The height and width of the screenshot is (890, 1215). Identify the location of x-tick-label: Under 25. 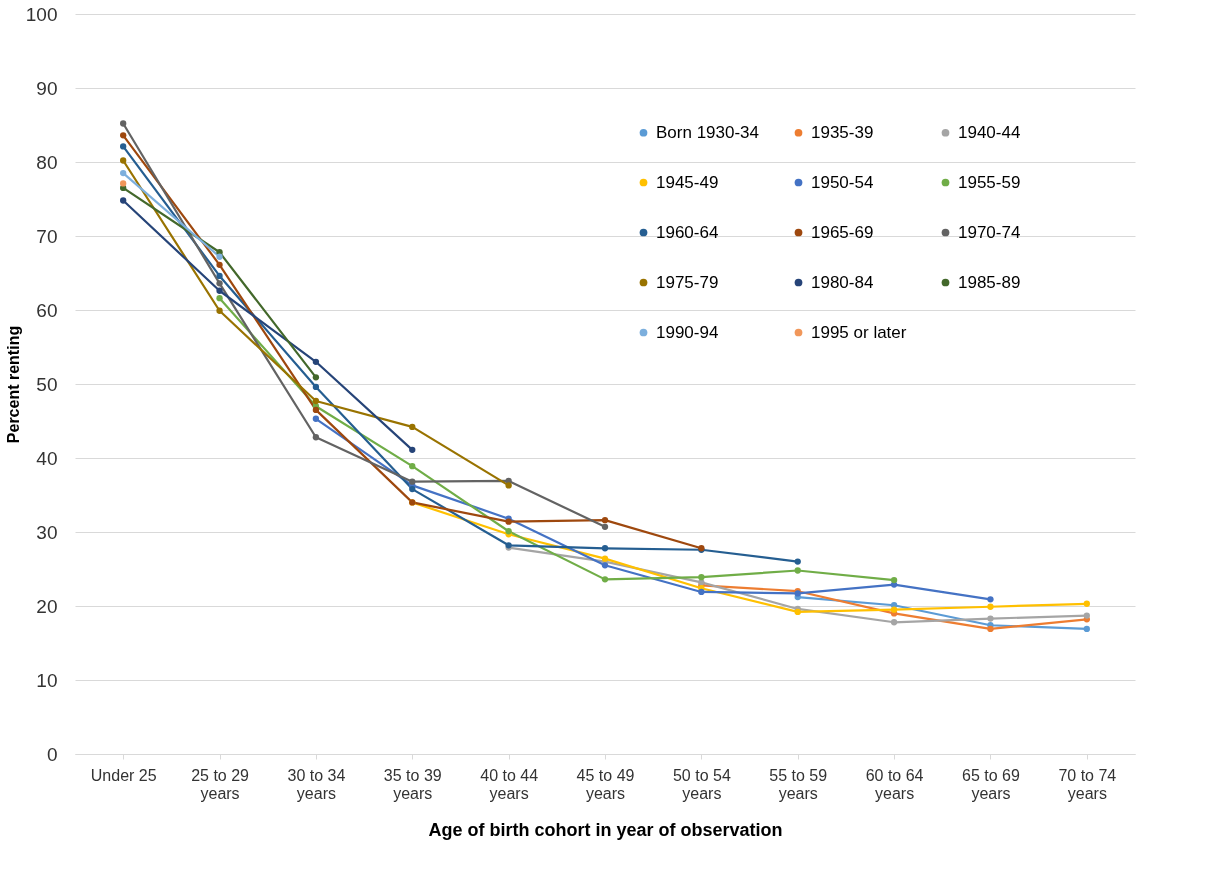
(123, 775).